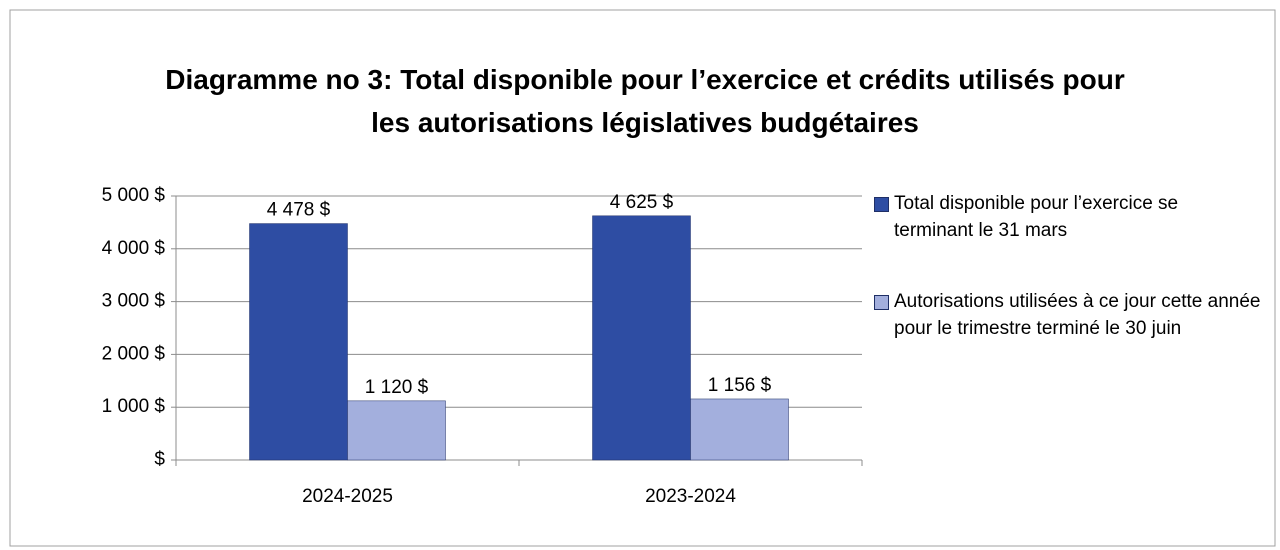 This screenshot has width=1280, height=550. I want to click on y-tick-label: 3 000 $, so click(134, 301).